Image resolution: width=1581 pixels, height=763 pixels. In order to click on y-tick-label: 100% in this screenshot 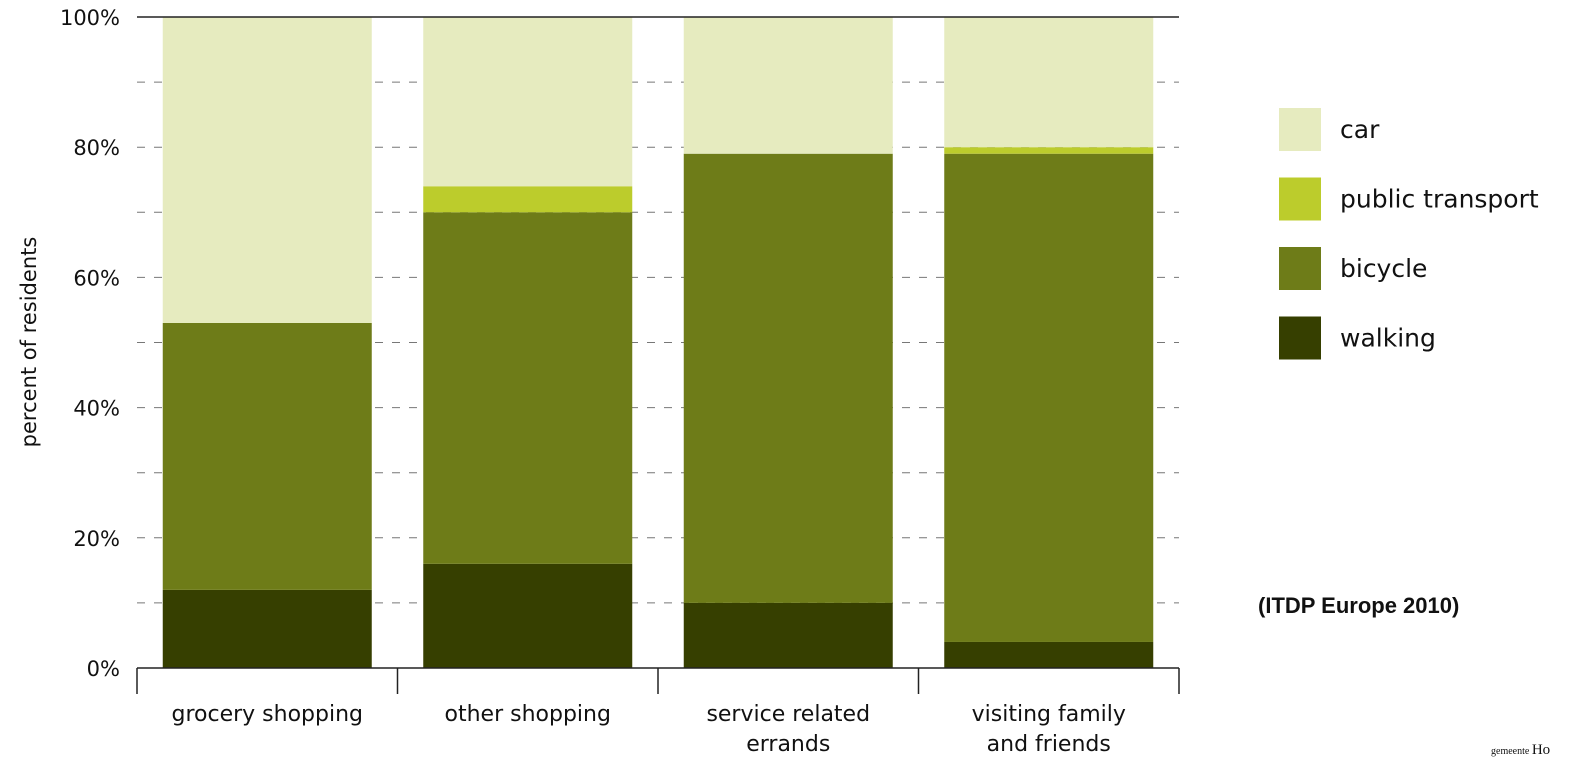, I will do `click(90, 18)`.